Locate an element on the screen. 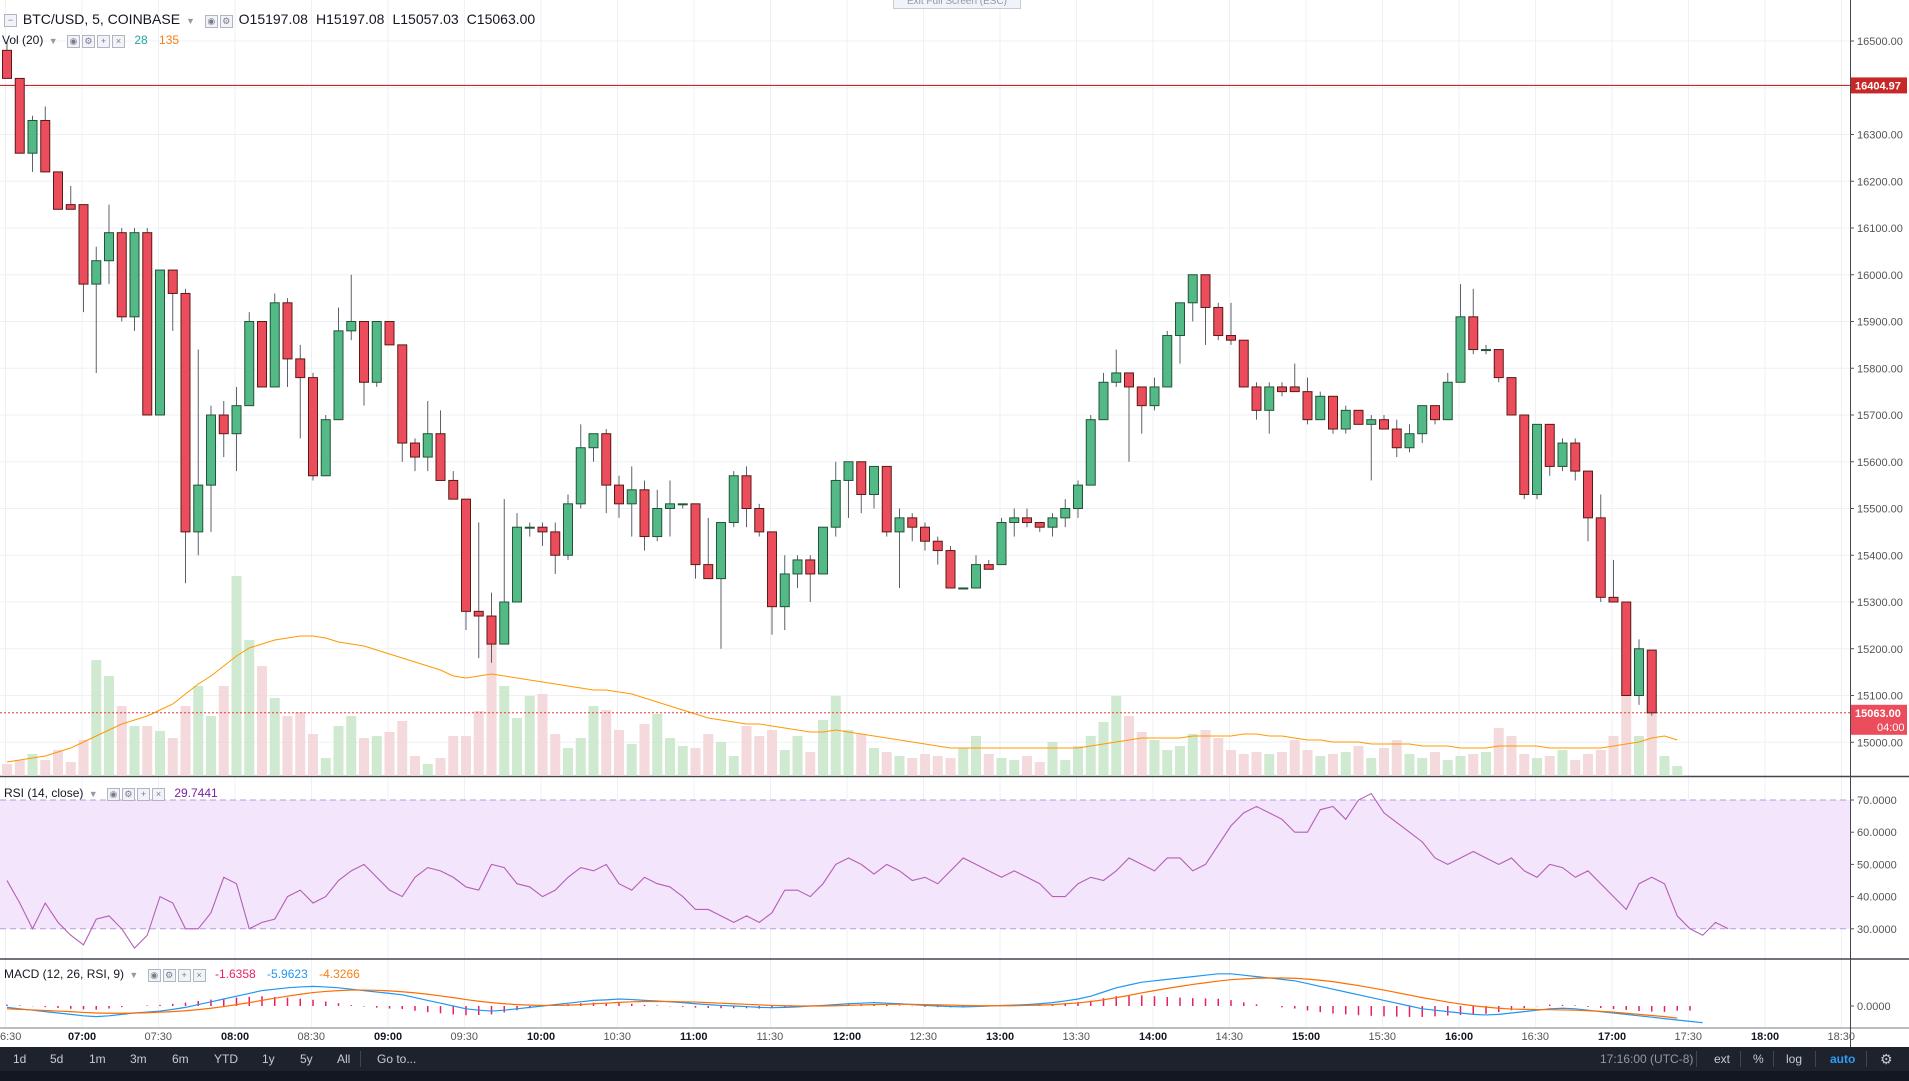  range-button-5y: 5y is located at coordinates (306, 1059).